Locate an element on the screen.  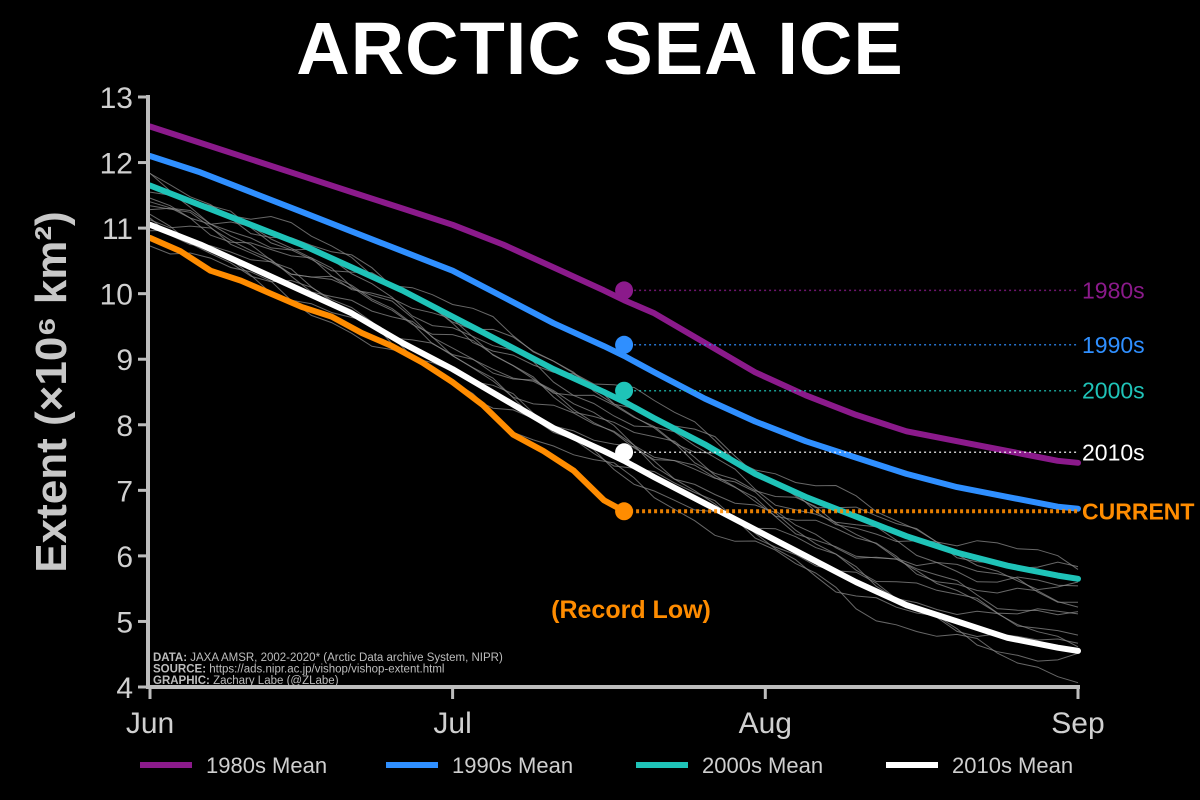
legend-label-2000s: 2000s Mean is located at coordinates (762, 765).